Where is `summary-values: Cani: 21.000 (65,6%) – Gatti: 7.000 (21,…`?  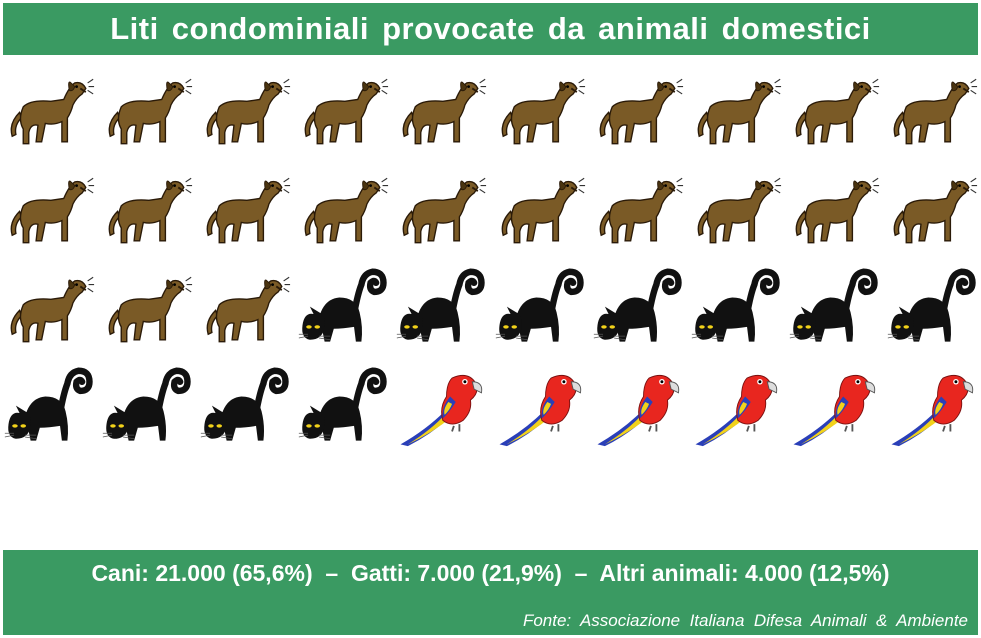 summary-values: Cani: 21.000 (65,6%) – Gatti: 7.000 (21,… is located at coordinates (490, 573).